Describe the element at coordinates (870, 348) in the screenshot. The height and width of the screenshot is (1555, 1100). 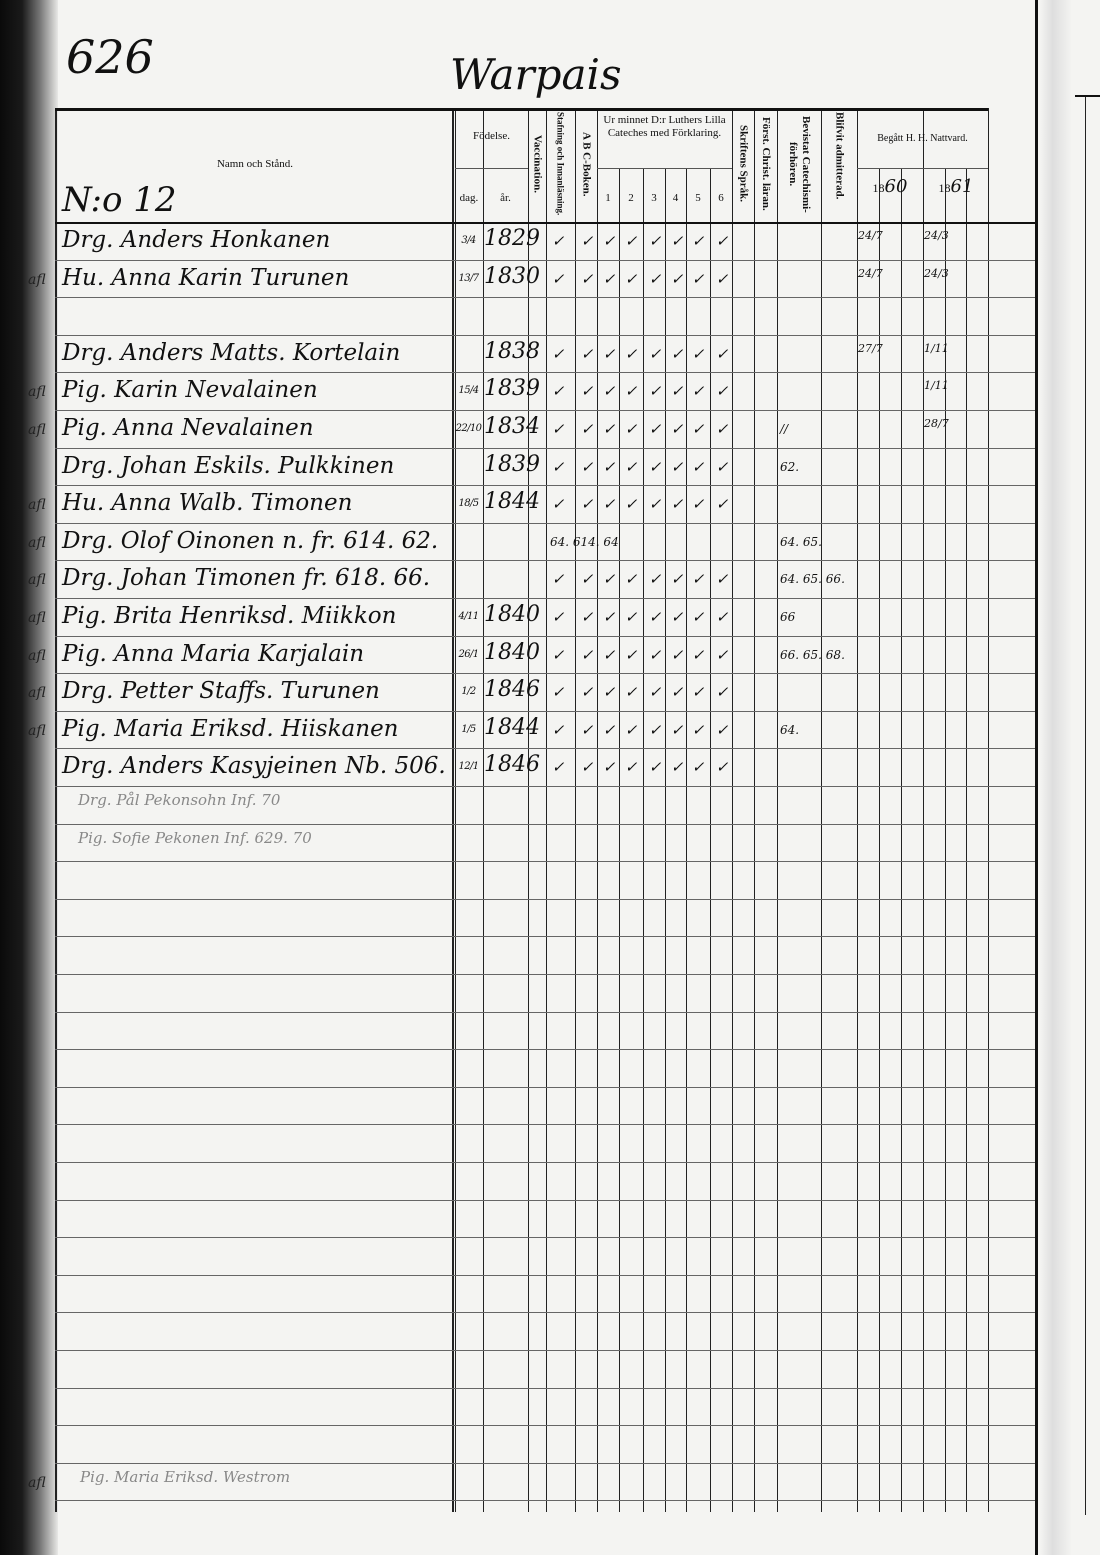
I see `communion-1860-date: 27/7` at that location.